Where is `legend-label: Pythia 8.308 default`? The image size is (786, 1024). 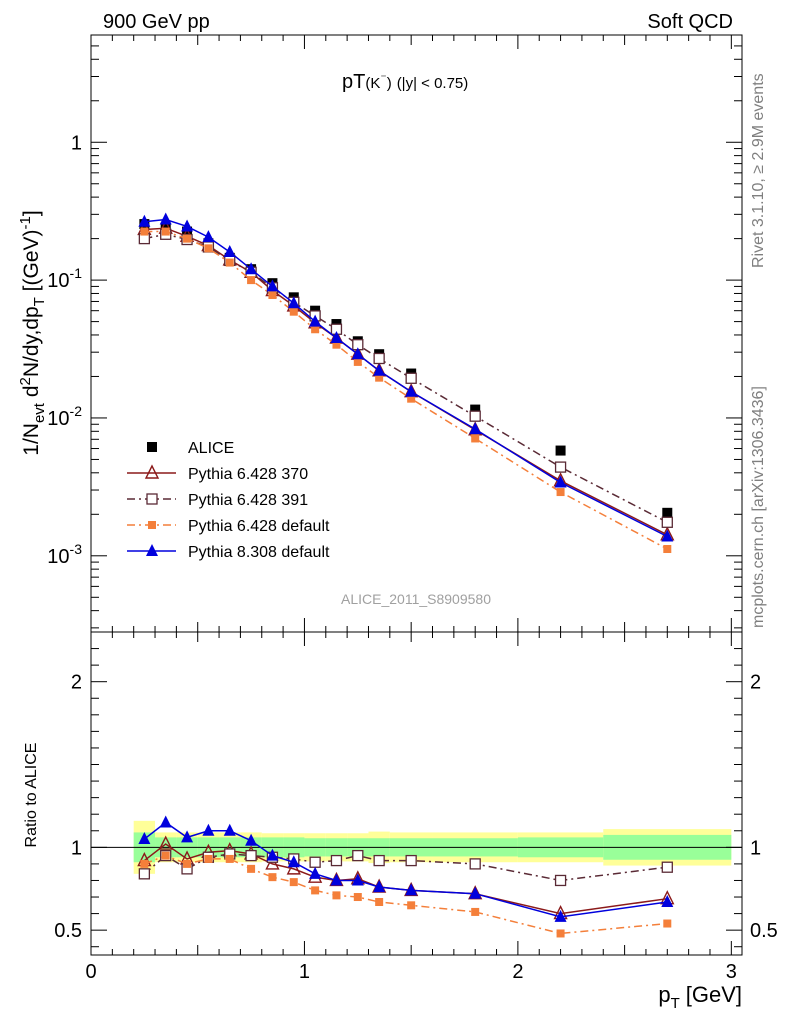 legend-label: Pythia 8.308 default is located at coordinates (259, 552).